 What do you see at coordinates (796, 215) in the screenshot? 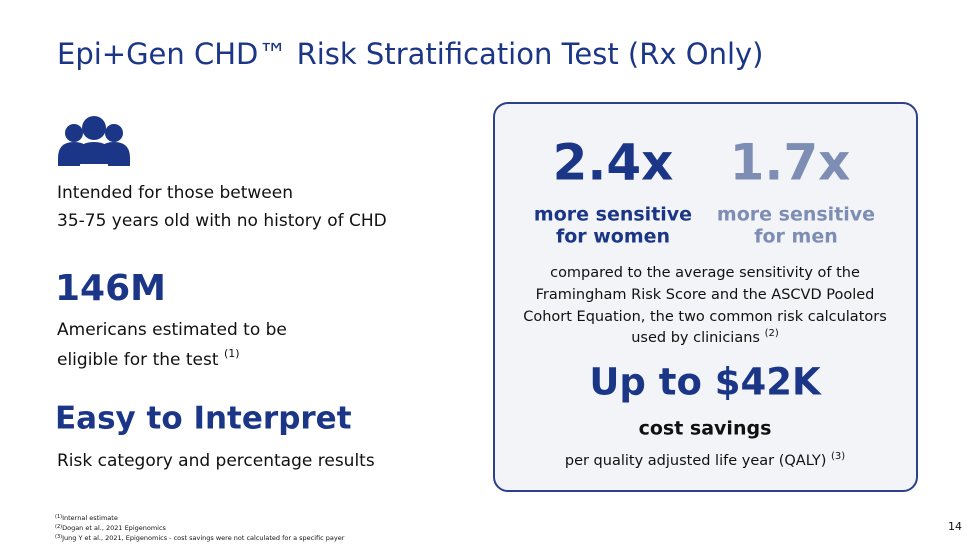
I see `men-label: more sensitive` at bounding box center [796, 215].